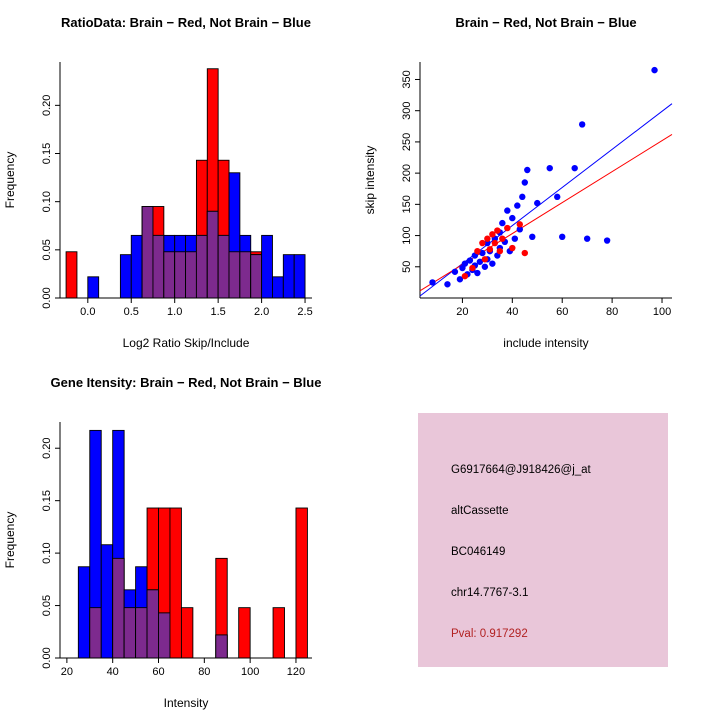 Image resolution: width=720 pixels, height=720 pixels. I want to click on x-tick-label: 60, so click(562, 312).